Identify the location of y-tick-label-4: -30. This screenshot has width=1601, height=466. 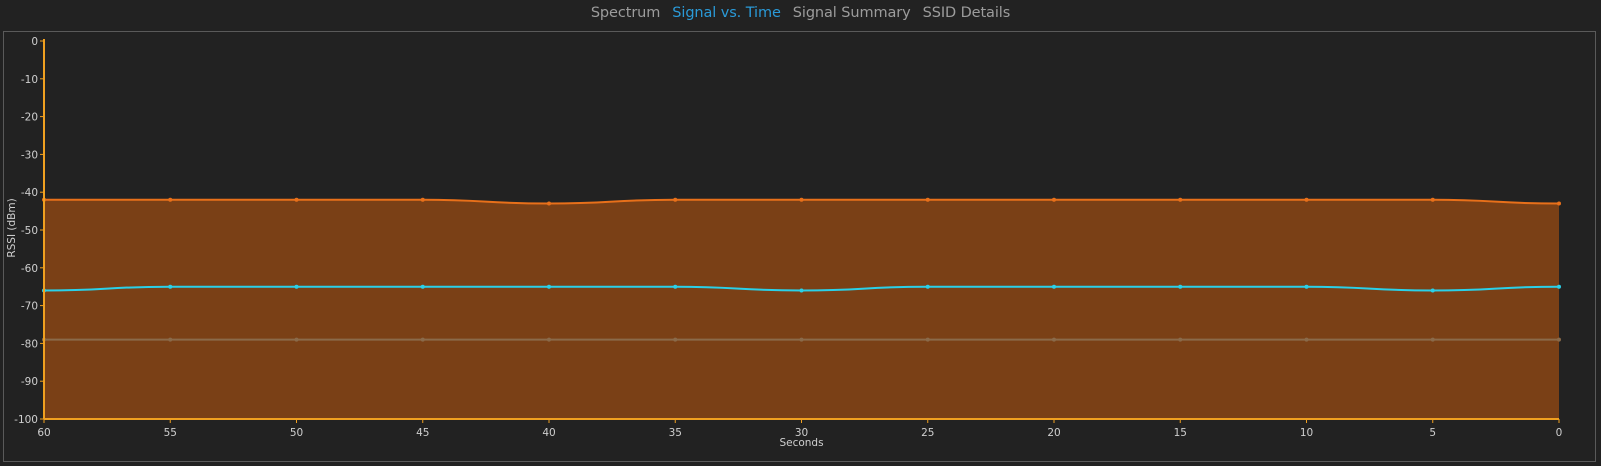
(29, 155).